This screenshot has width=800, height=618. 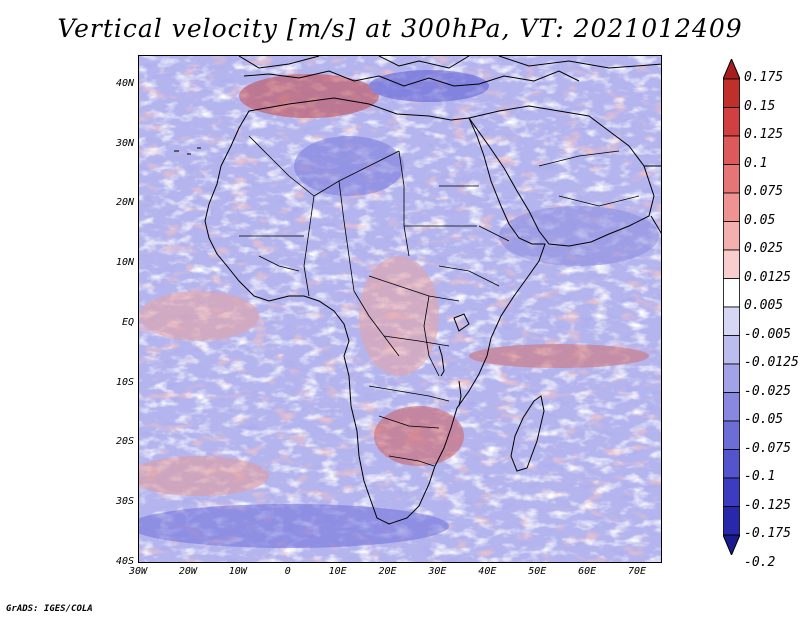 I want to click on colorbar-label: 0.15, so click(x=760, y=106).